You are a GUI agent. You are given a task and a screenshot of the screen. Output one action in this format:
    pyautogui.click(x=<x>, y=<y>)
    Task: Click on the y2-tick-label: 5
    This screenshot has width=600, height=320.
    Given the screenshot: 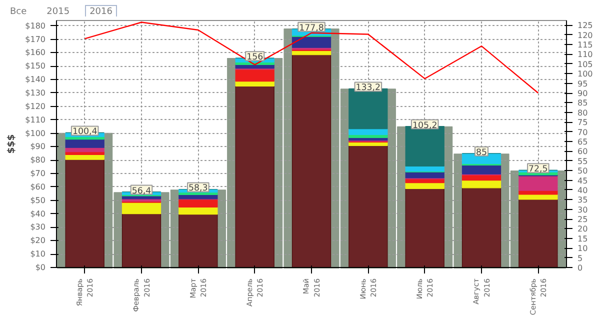 What is the action you would take?
    pyautogui.click(x=580, y=258)
    